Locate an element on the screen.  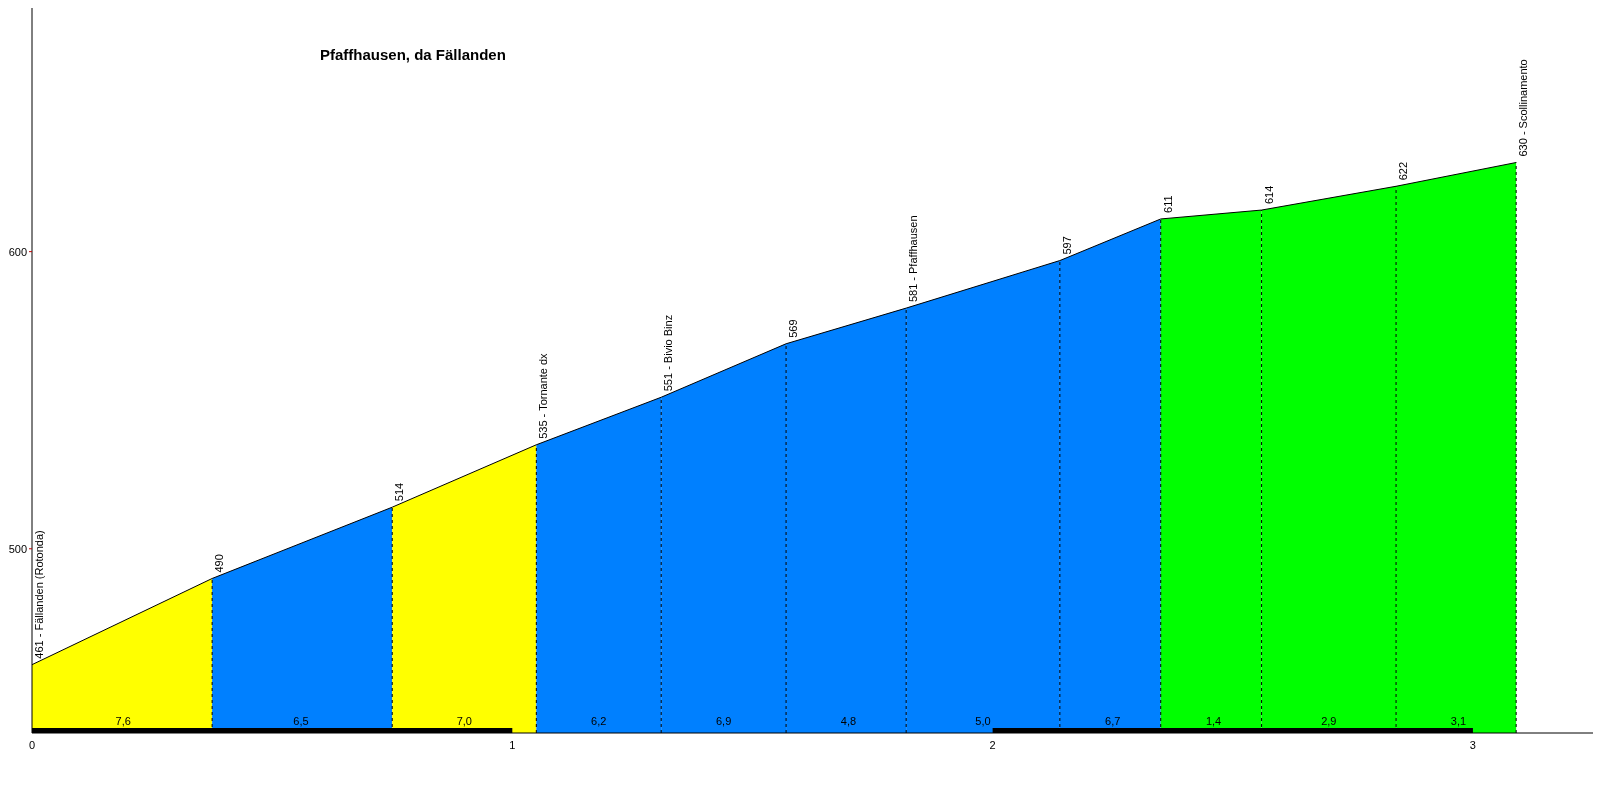
annotation: 6,2 is located at coordinates (599, 721).